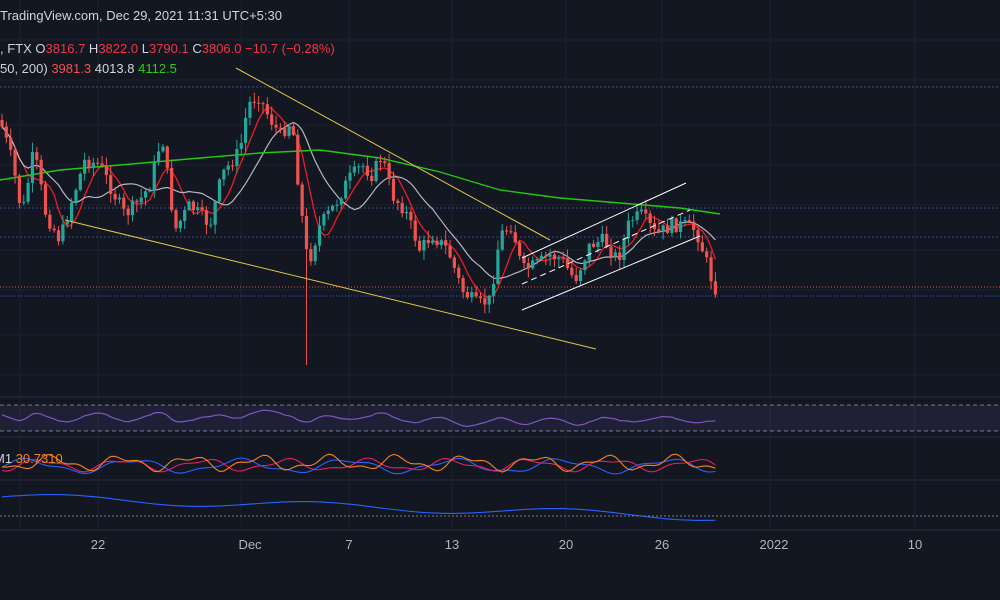 This screenshot has width=1000, height=600. I want to click on adx-prefix: M1, so click(6, 458).